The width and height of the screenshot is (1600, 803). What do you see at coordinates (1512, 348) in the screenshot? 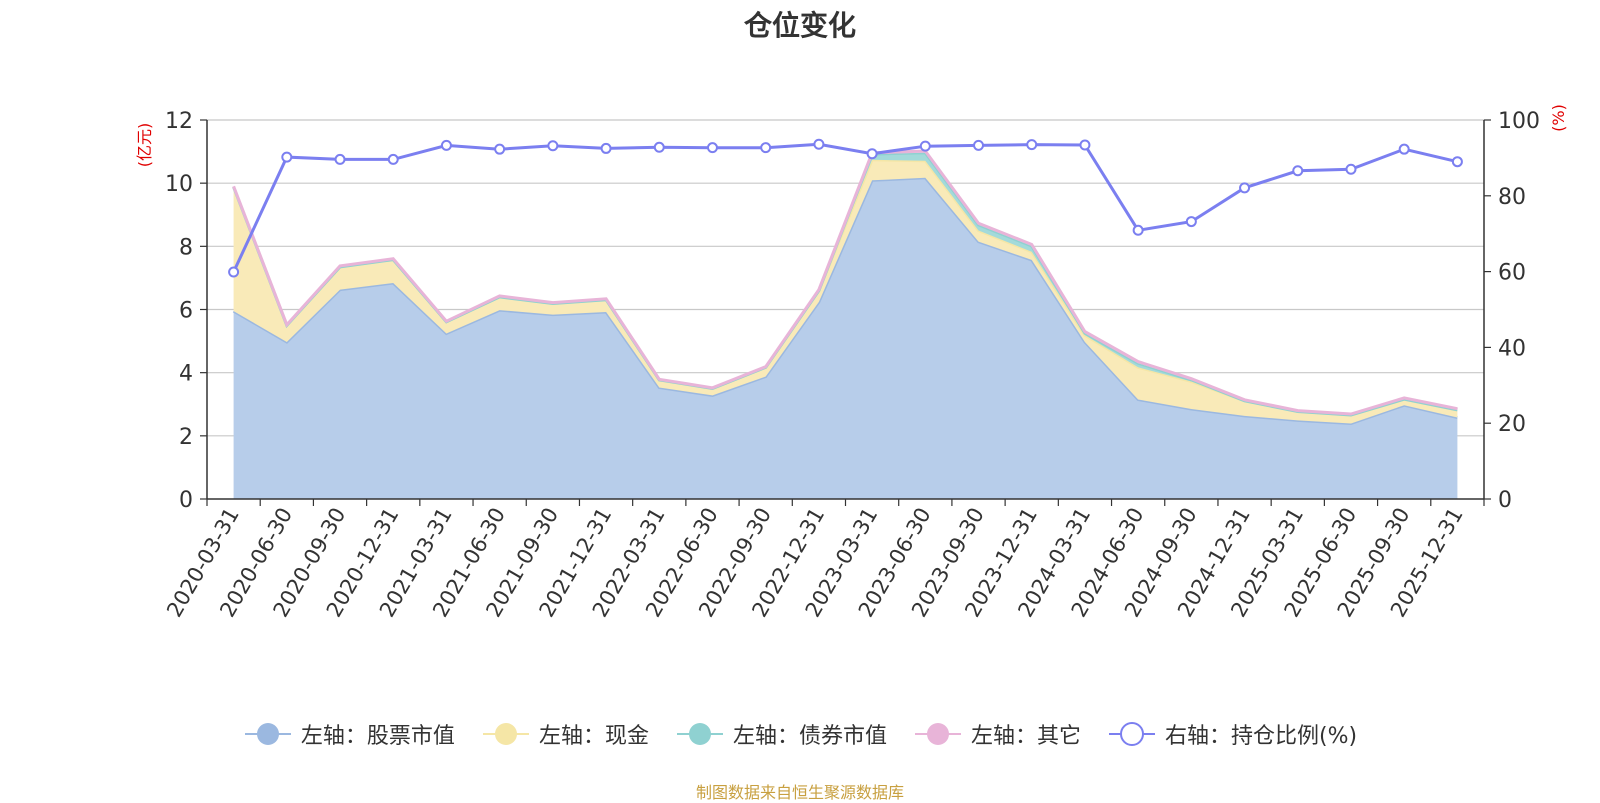
I see `right-axis-tick-label: 40` at bounding box center [1512, 348].